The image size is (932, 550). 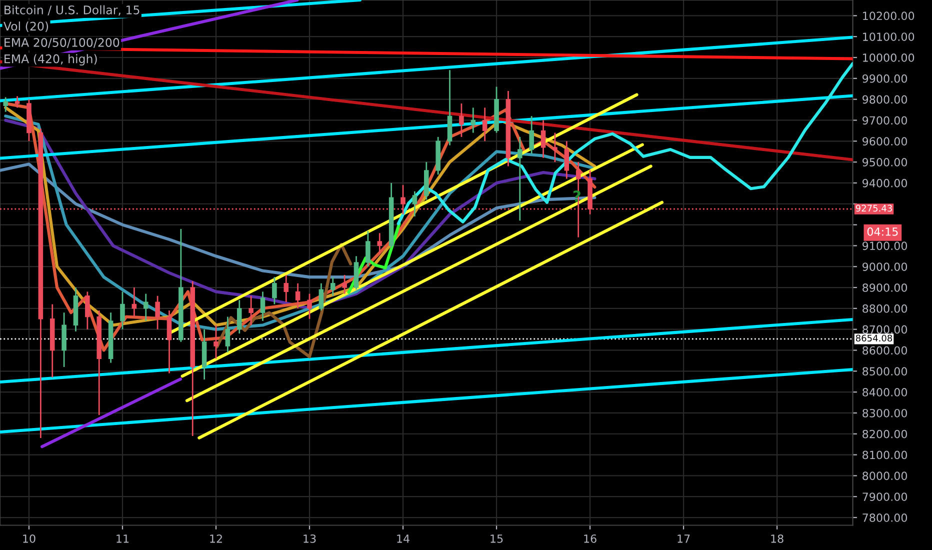 What do you see at coordinates (496, 538) in the screenshot?
I see `x-tick-label: 15` at bounding box center [496, 538].